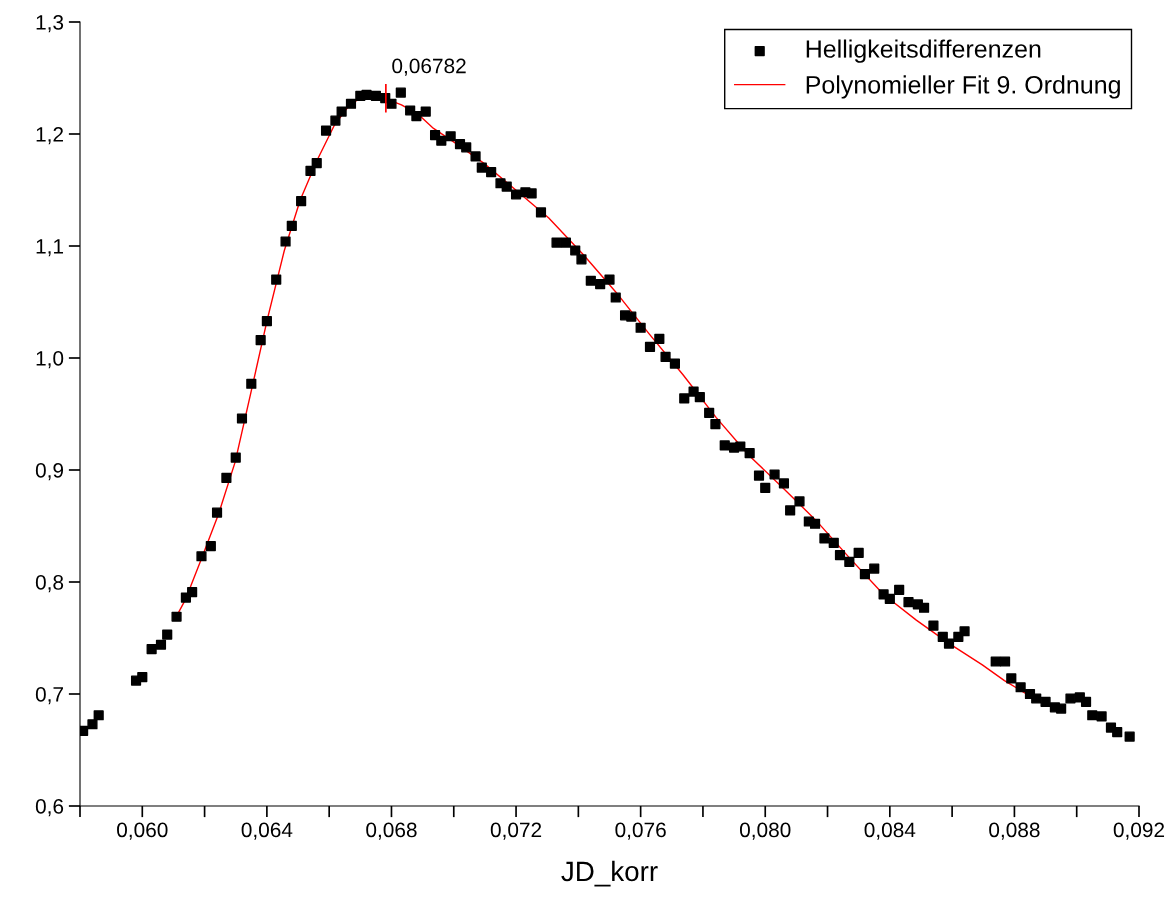 The height and width of the screenshot is (919, 1173). What do you see at coordinates (49, 472) in the screenshot?
I see `y-tick-label: 0,9` at bounding box center [49, 472].